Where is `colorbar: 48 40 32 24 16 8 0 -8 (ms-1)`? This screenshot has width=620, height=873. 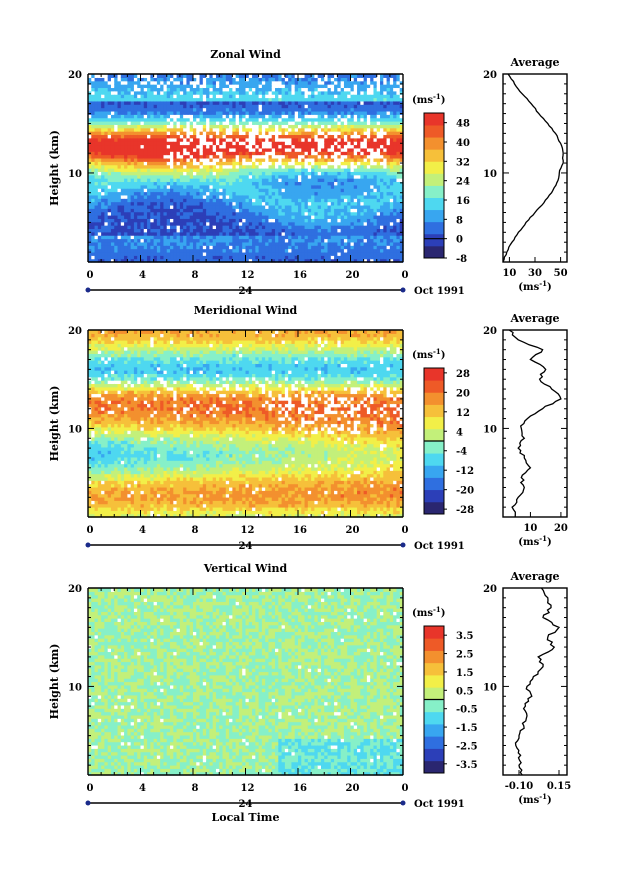
colorbar: 48 40 32 24 16 8 0 -8 (ms-1) is located at coordinates (441, 178).